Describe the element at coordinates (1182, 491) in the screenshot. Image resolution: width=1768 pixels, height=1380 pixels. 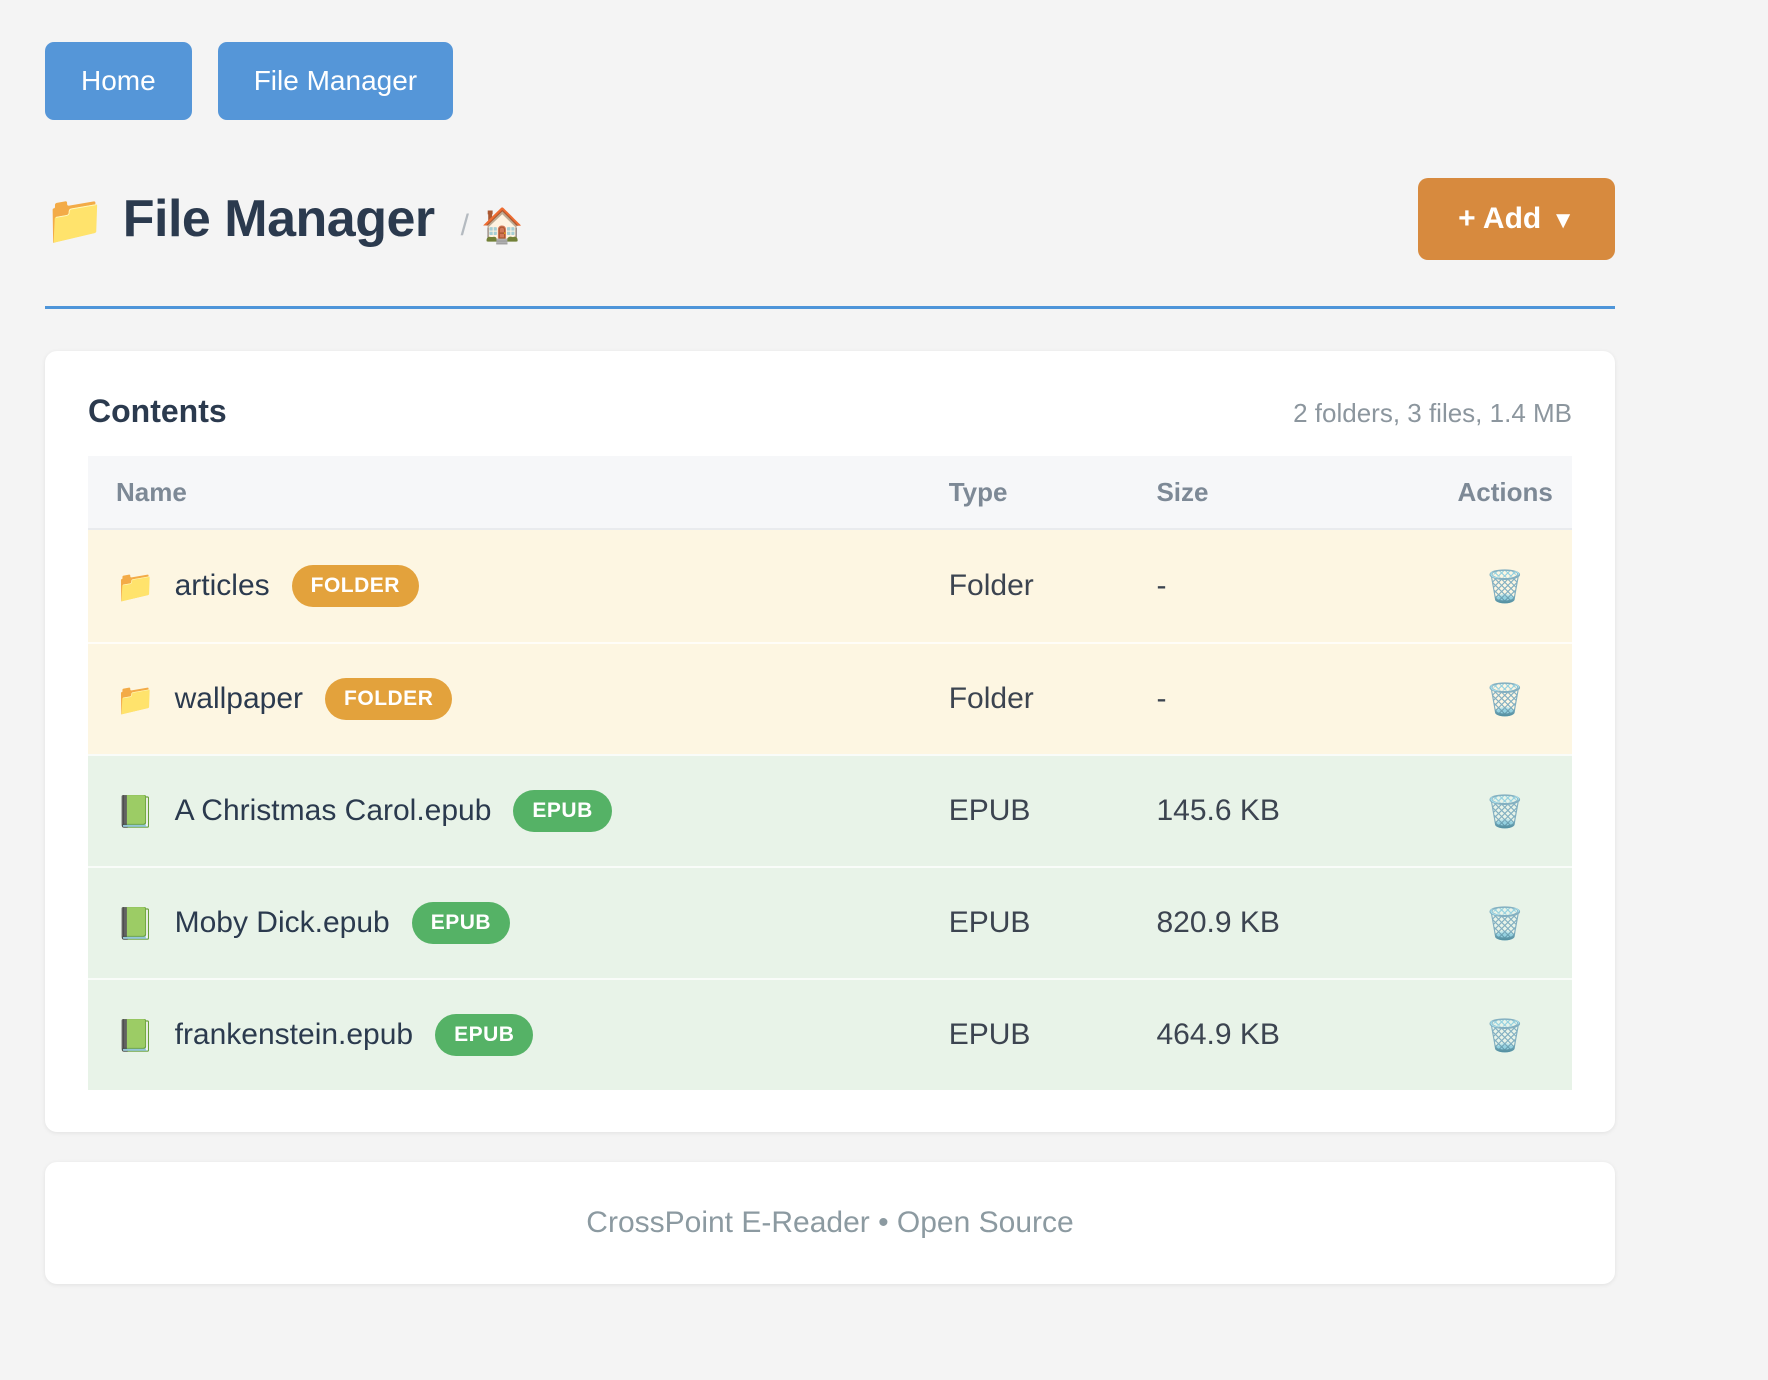
I see `column-header-size: Size` at that location.